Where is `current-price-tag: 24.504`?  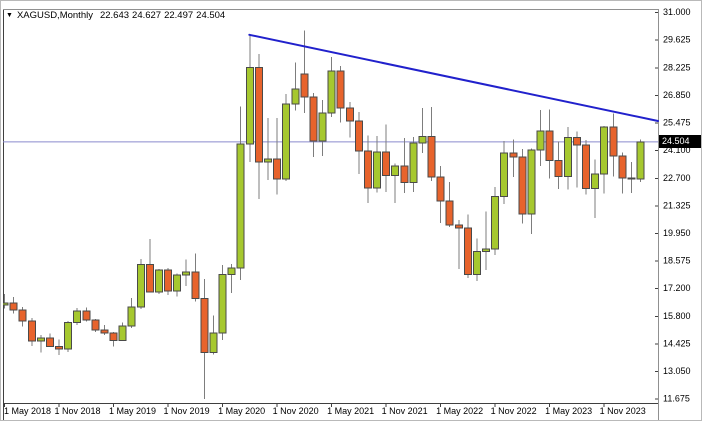
current-price-tag: 24.504 is located at coordinates (680, 141).